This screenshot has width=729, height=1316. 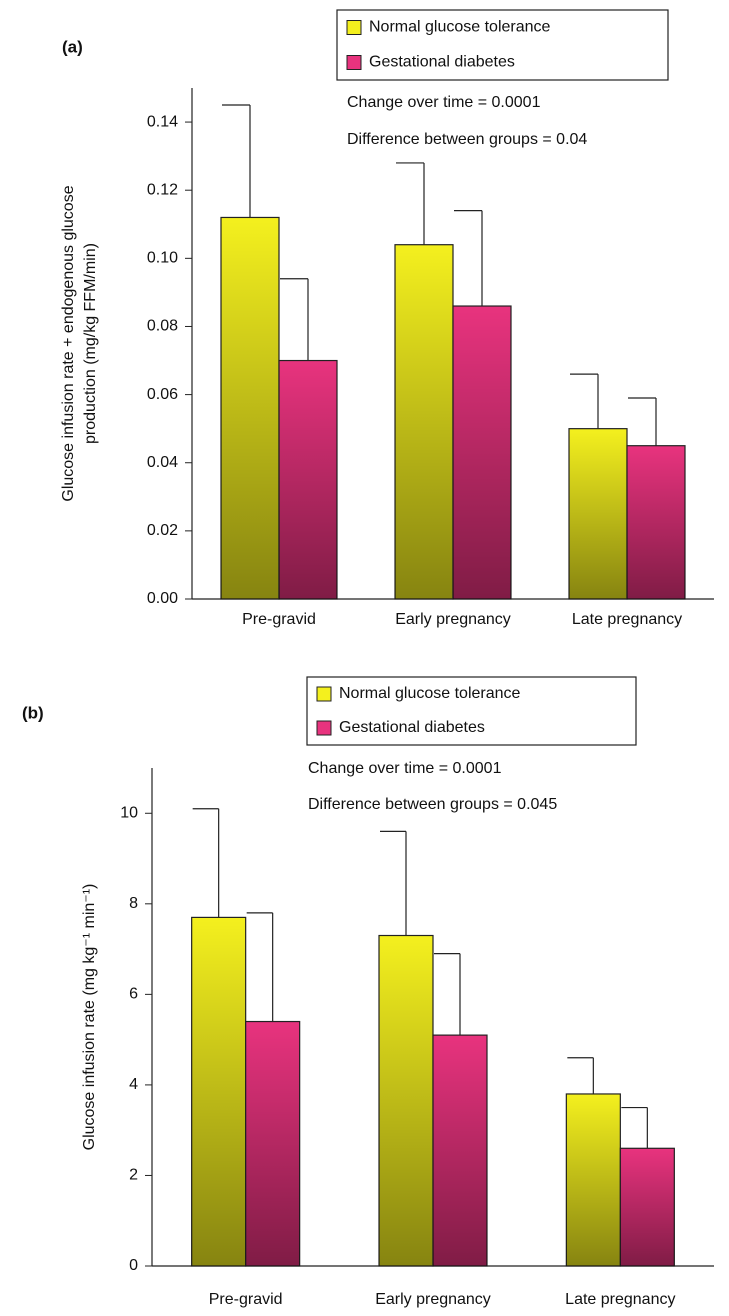 What do you see at coordinates (90, 343) in the screenshot?
I see `y-axis-label: production (mg/kg FFM/min)` at bounding box center [90, 343].